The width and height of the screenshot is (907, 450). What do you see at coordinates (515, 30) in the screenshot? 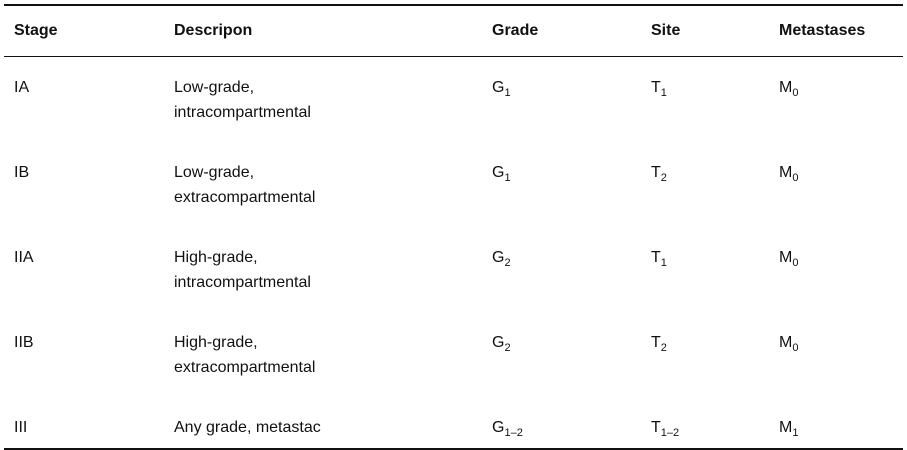
I see `header-cell: Grade` at bounding box center [515, 30].